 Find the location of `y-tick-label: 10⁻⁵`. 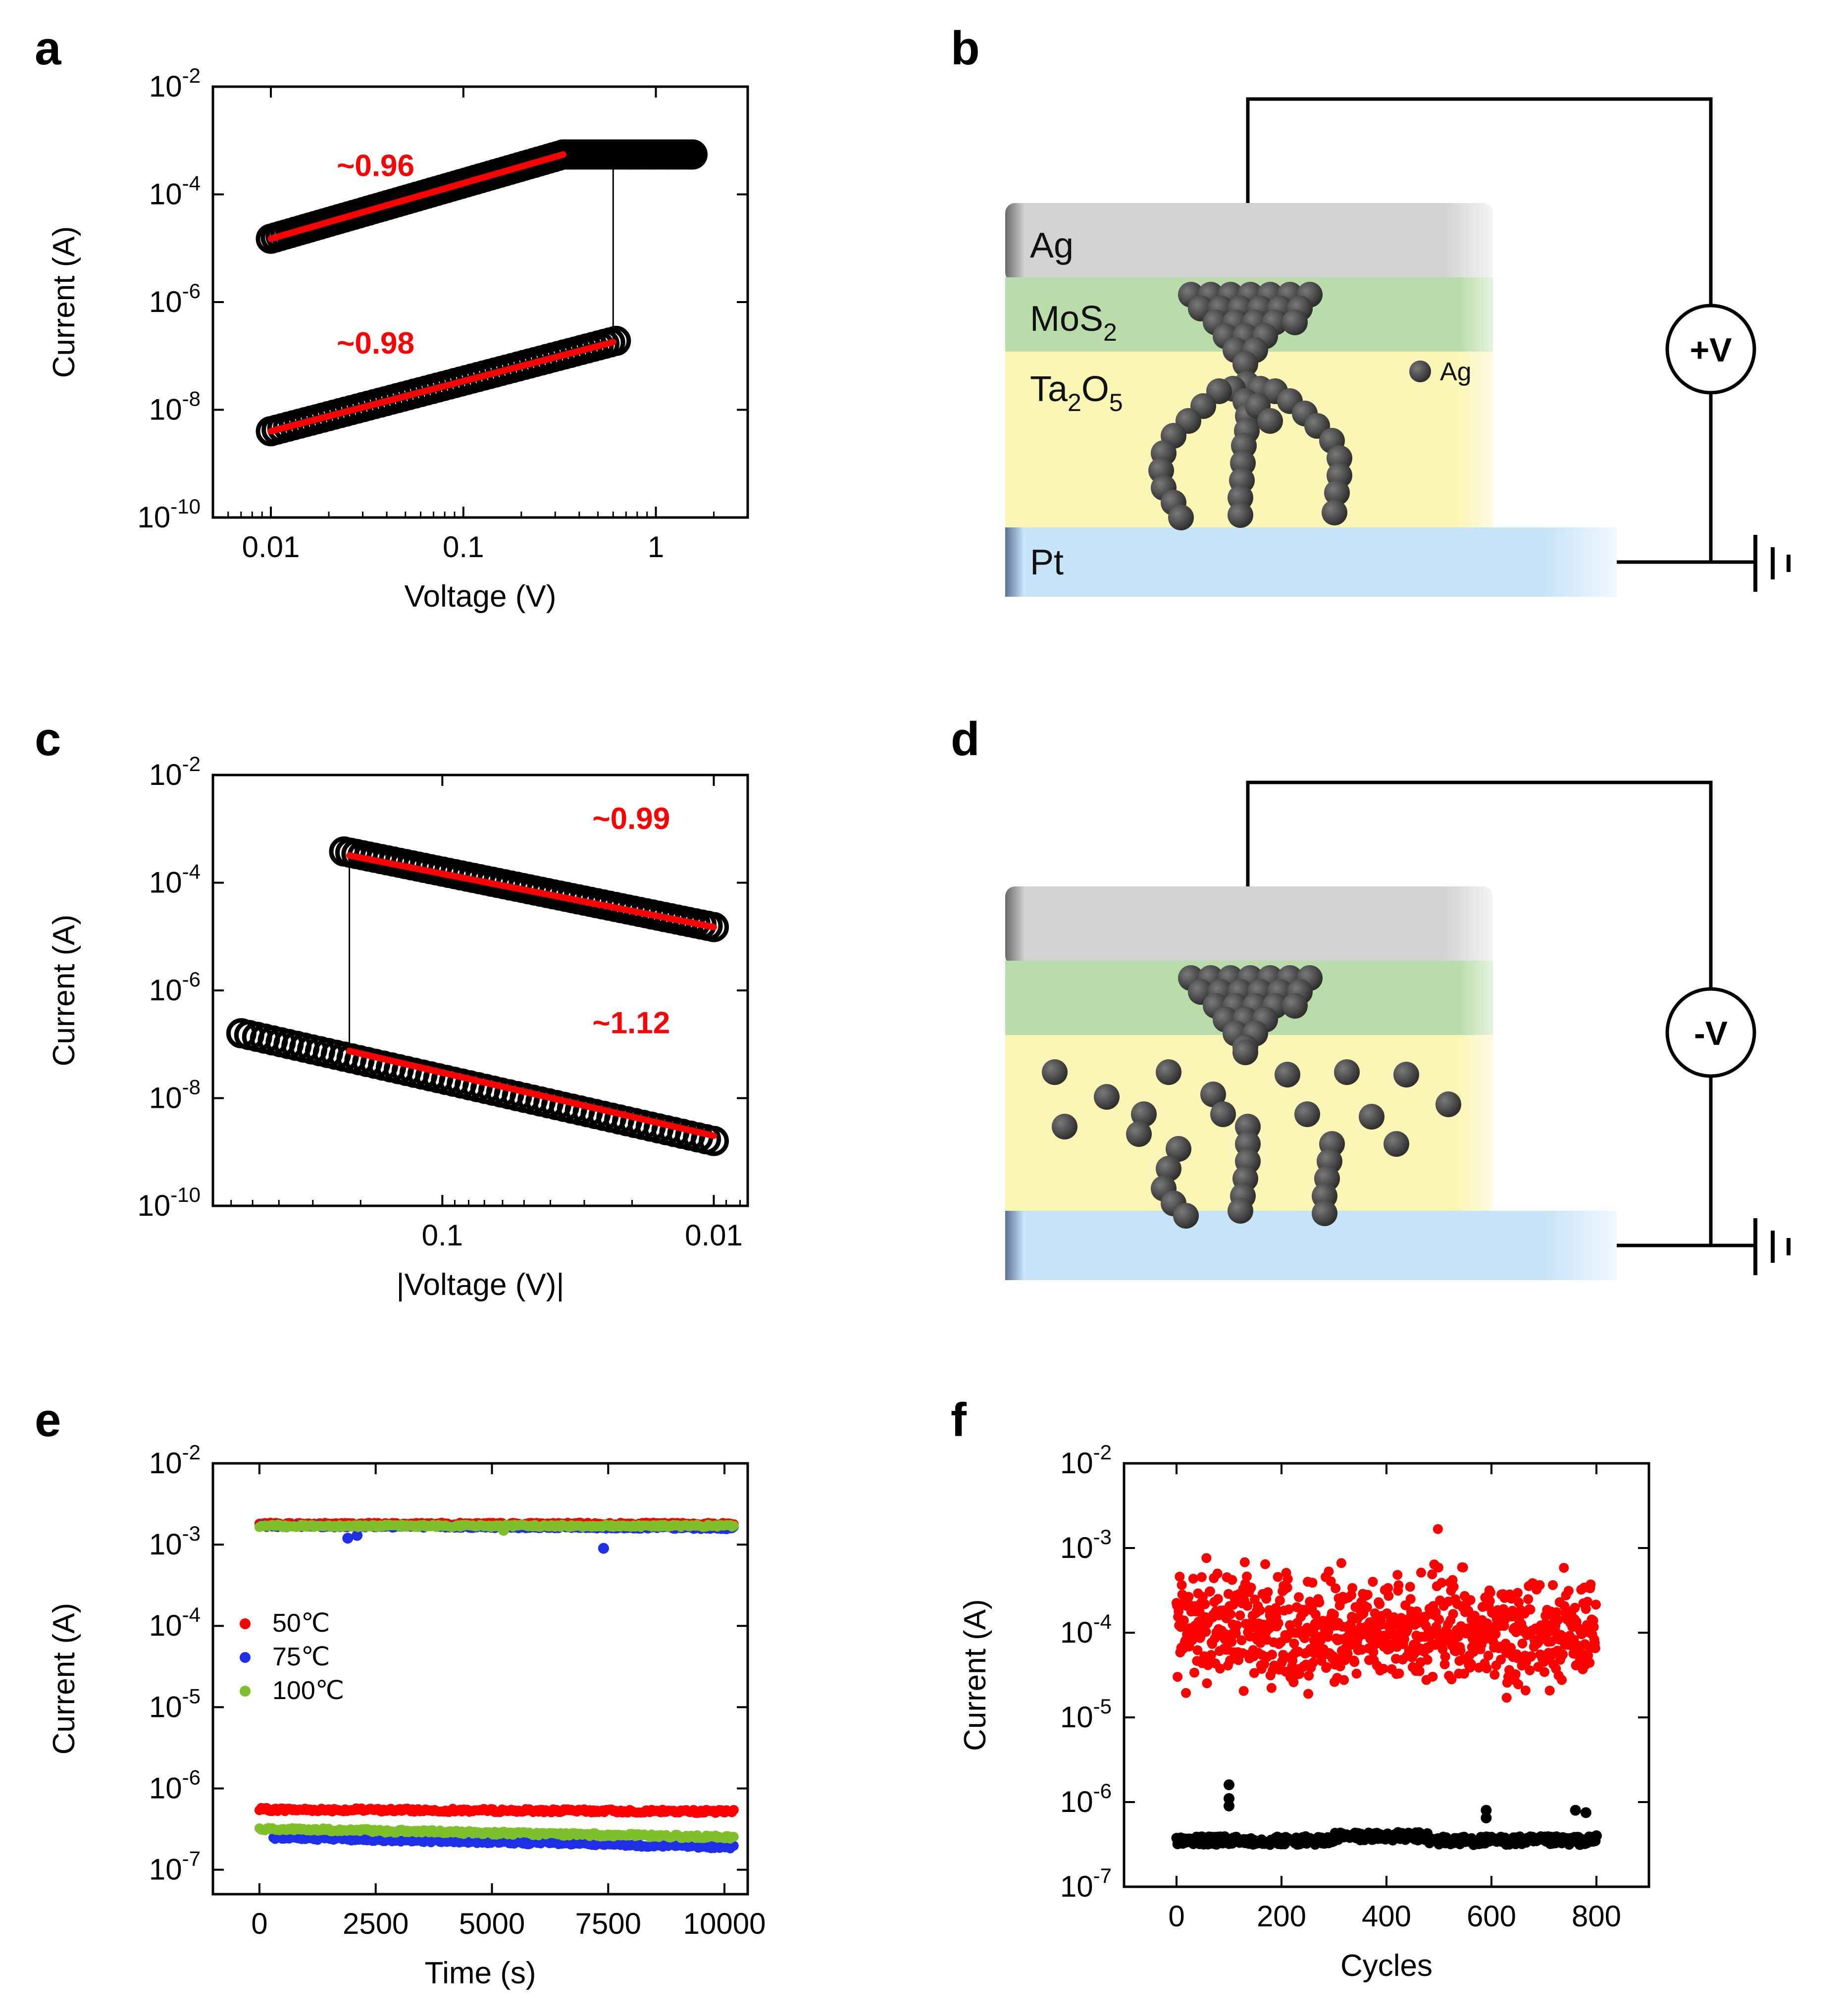

y-tick-label: 10⁻⁵ is located at coordinates (1086, 1715).